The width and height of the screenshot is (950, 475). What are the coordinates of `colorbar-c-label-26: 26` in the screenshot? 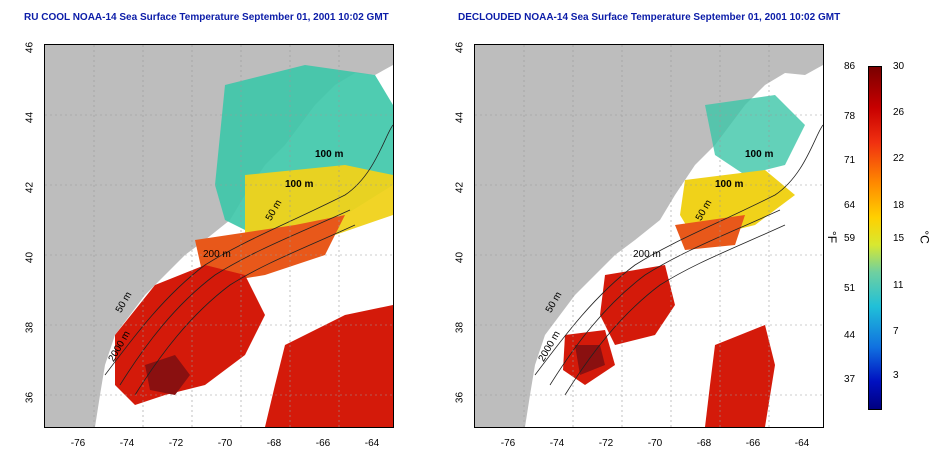 It's located at (899, 112).